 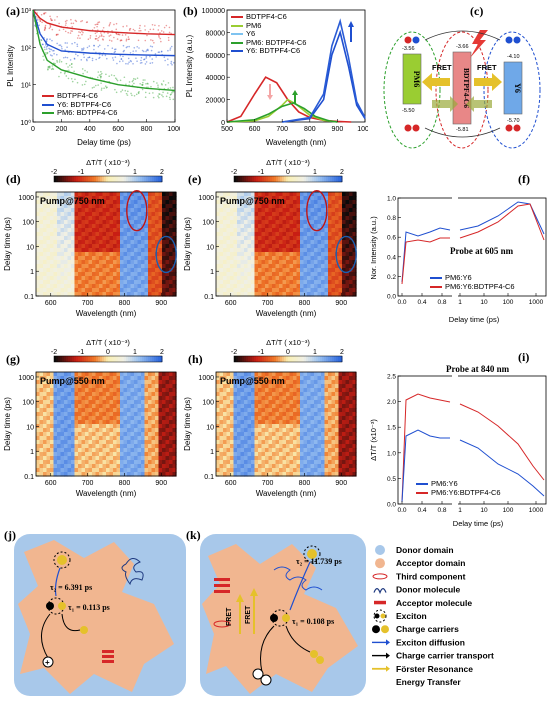 What do you see at coordinates (282, 129) in the screenshot?
I see `b-xtick: 700` at bounding box center [282, 129].